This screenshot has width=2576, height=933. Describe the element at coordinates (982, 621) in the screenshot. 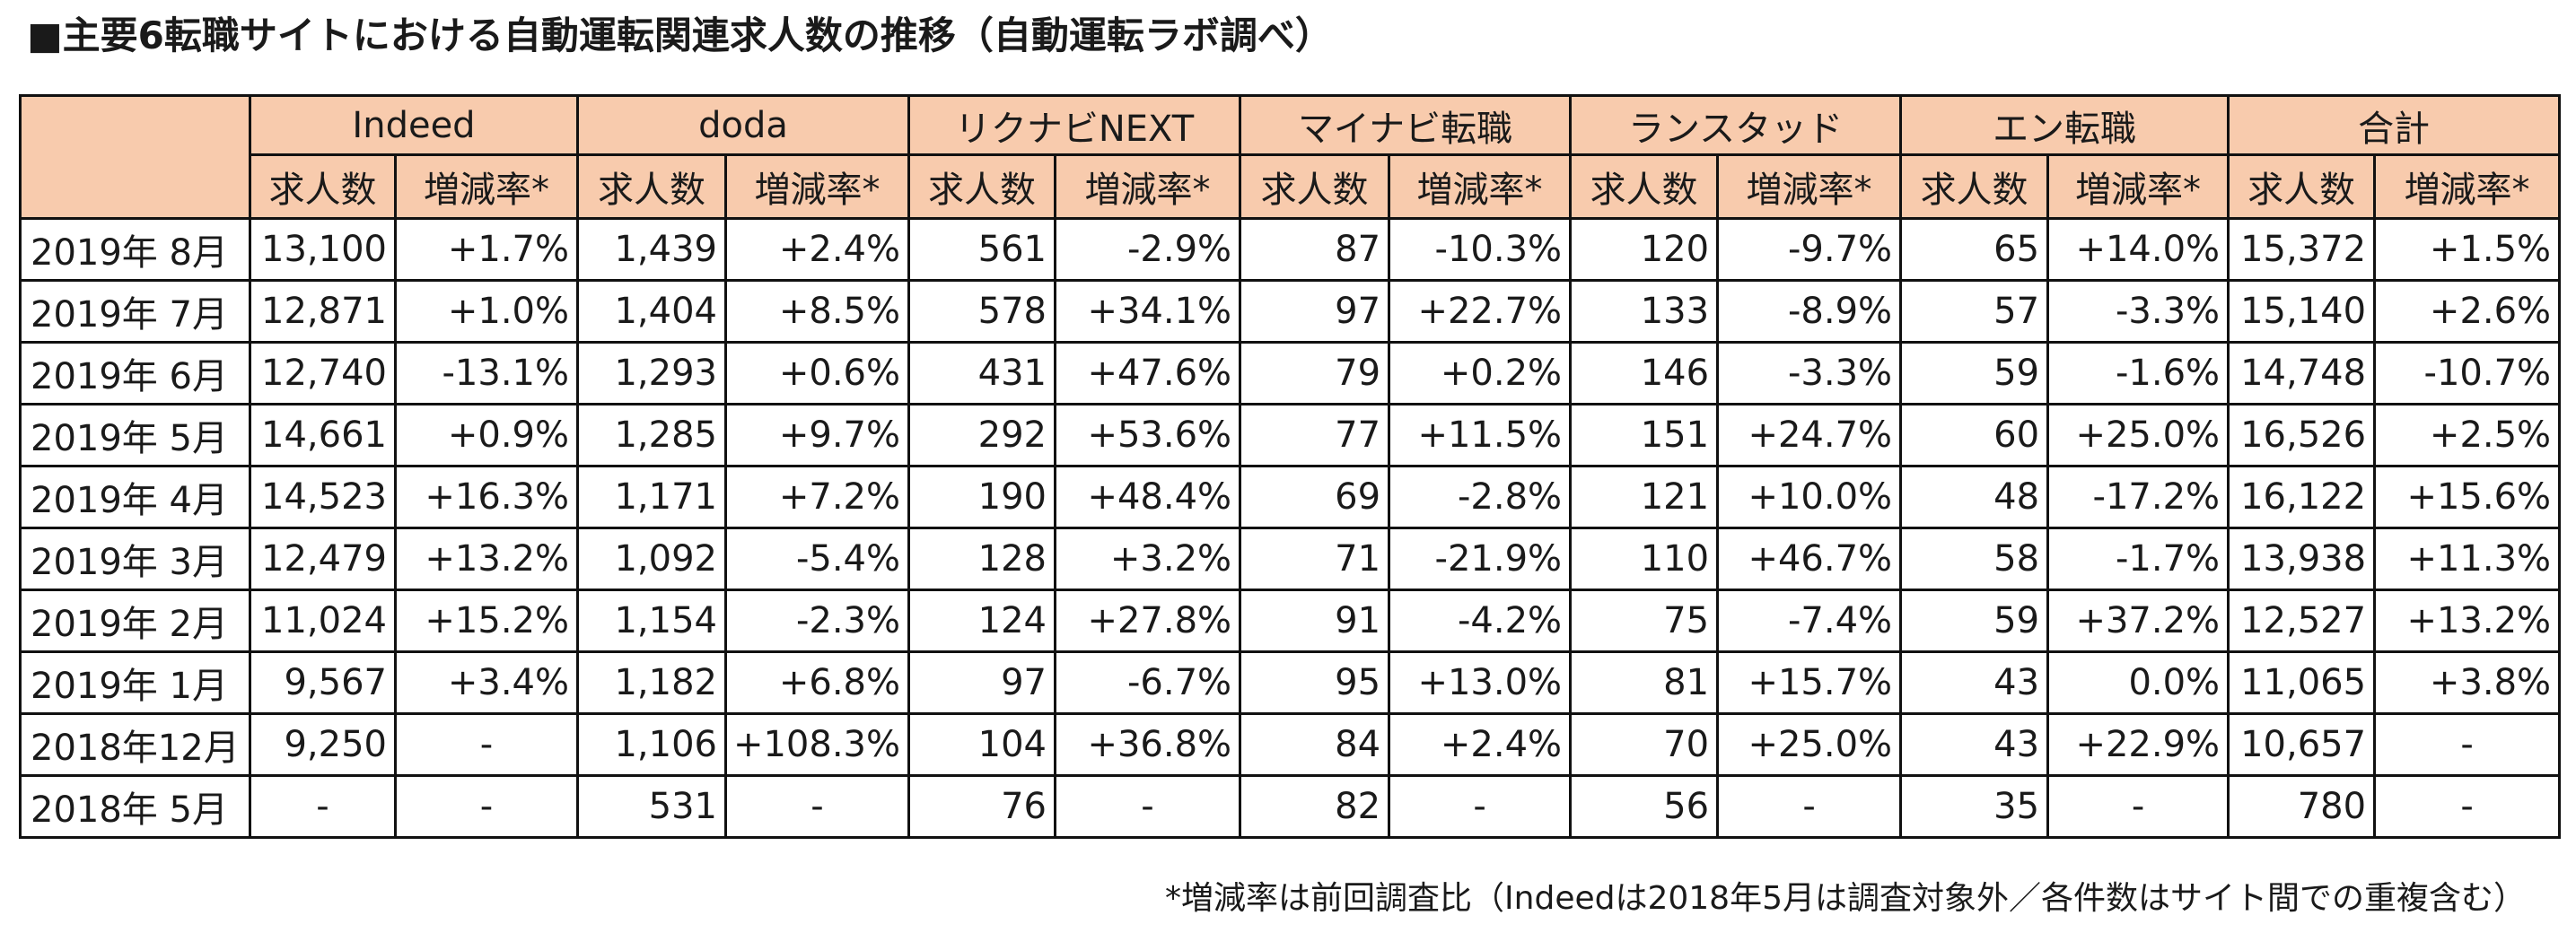

I see `count-cell: 124` at that location.